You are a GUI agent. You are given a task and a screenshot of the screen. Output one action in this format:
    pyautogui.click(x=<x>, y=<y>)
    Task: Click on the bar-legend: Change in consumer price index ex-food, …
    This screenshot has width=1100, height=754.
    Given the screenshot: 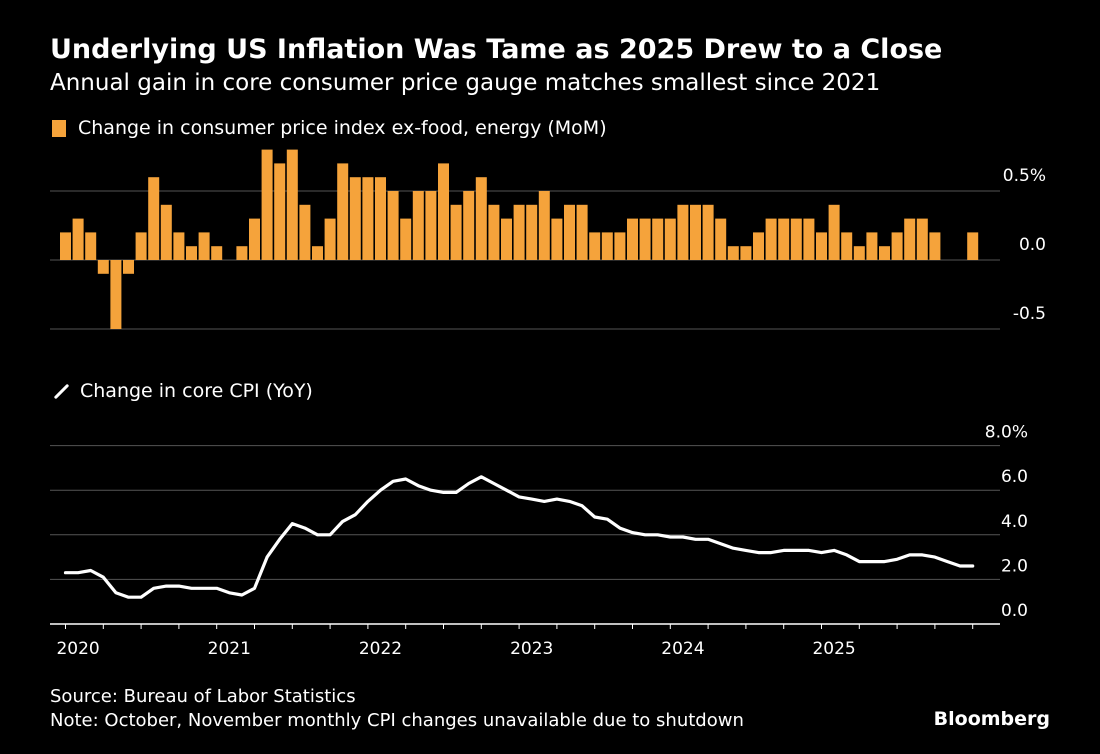 What is the action you would take?
    pyautogui.click(x=329, y=128)
    